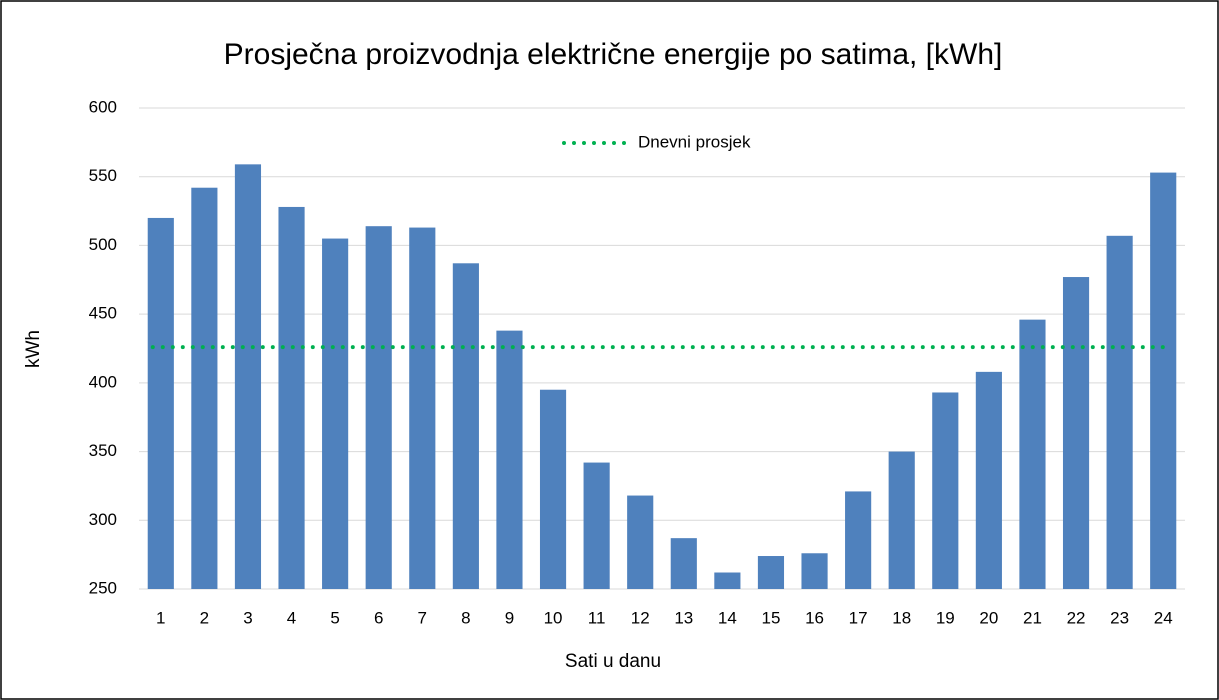 This screenshot has height=700, width=1219. What do you see at coordinates (204, 617) in the screenshot?
I see `x-tick-label: 2` at bounding box center [204, 617].